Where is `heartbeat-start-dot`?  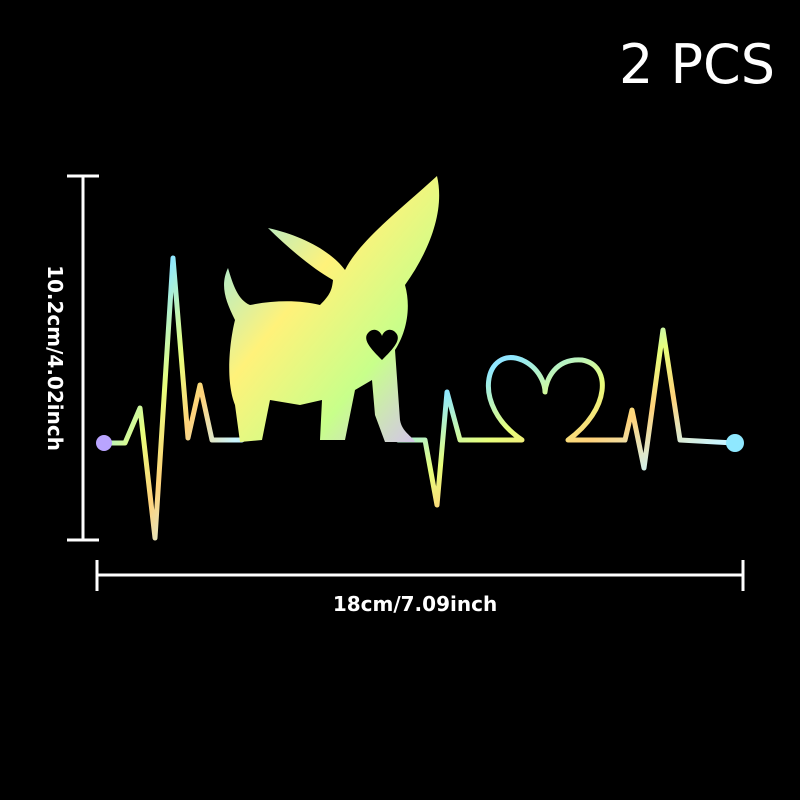 heartbeat-start-dot is located at coordinates (104, 443).